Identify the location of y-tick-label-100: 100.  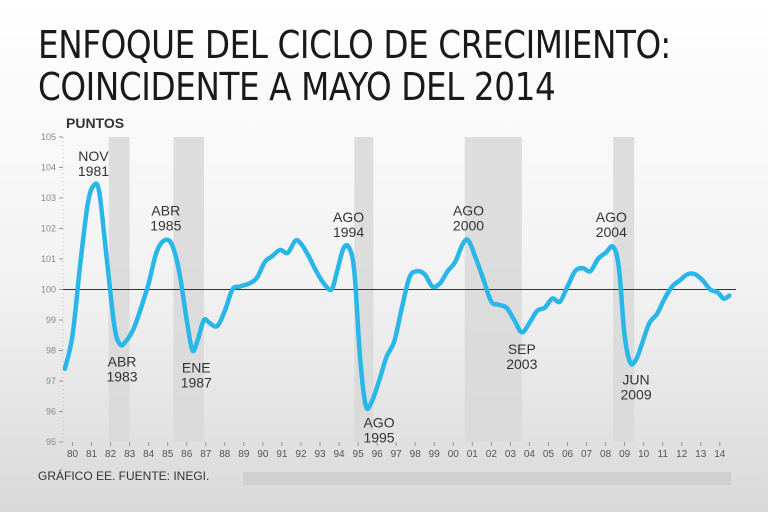
(48, 290).